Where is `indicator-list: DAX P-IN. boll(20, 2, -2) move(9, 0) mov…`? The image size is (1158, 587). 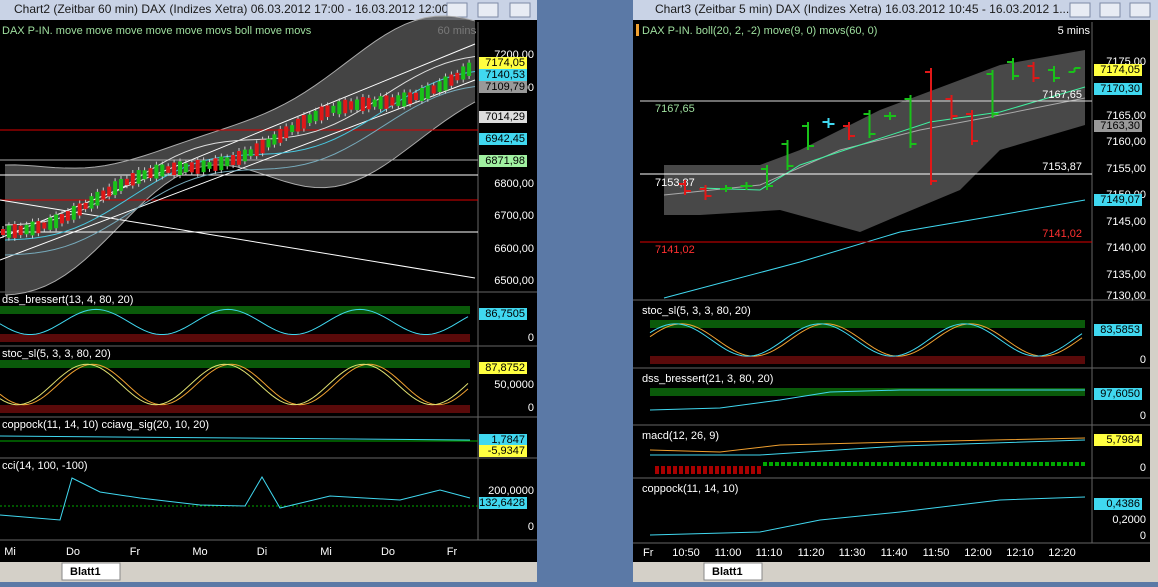
indicator-list: DAX P-IN. boll(20, 2, -2) move(9, 0) mov… is located at coordinates (759, 31).